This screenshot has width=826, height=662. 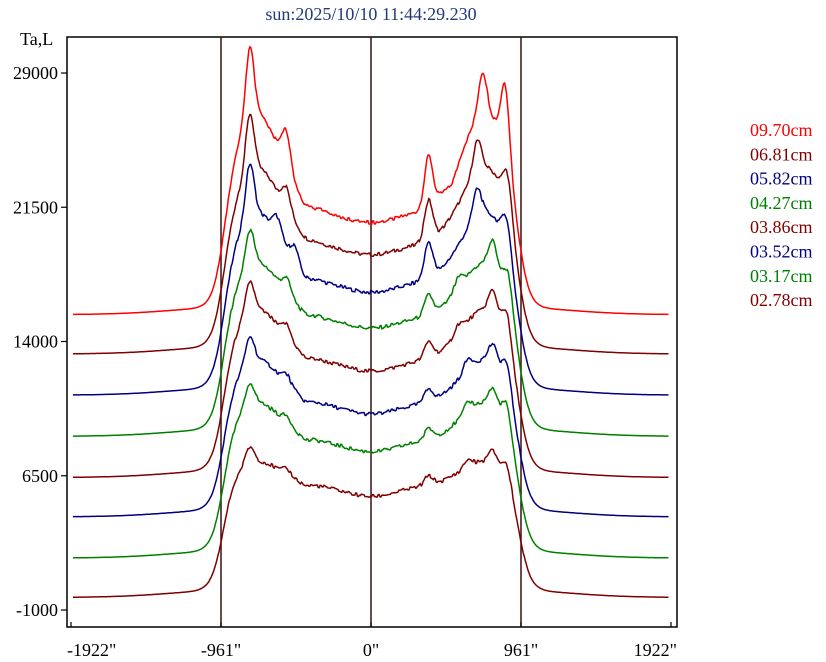 What do you see at coordinates (781, 276) in the screenshot?
I see `legend-entry-6: 03.17cm` at bounding box center [781, 276].